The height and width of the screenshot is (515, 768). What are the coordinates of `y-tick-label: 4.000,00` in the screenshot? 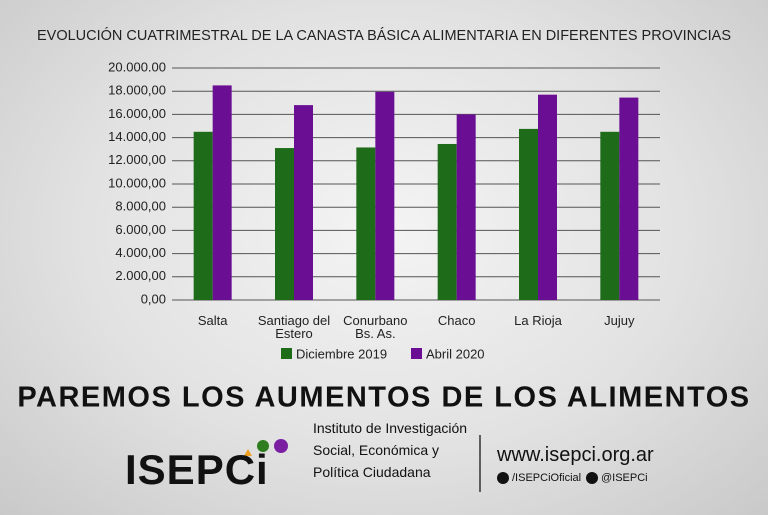 It's located at (140, 252).